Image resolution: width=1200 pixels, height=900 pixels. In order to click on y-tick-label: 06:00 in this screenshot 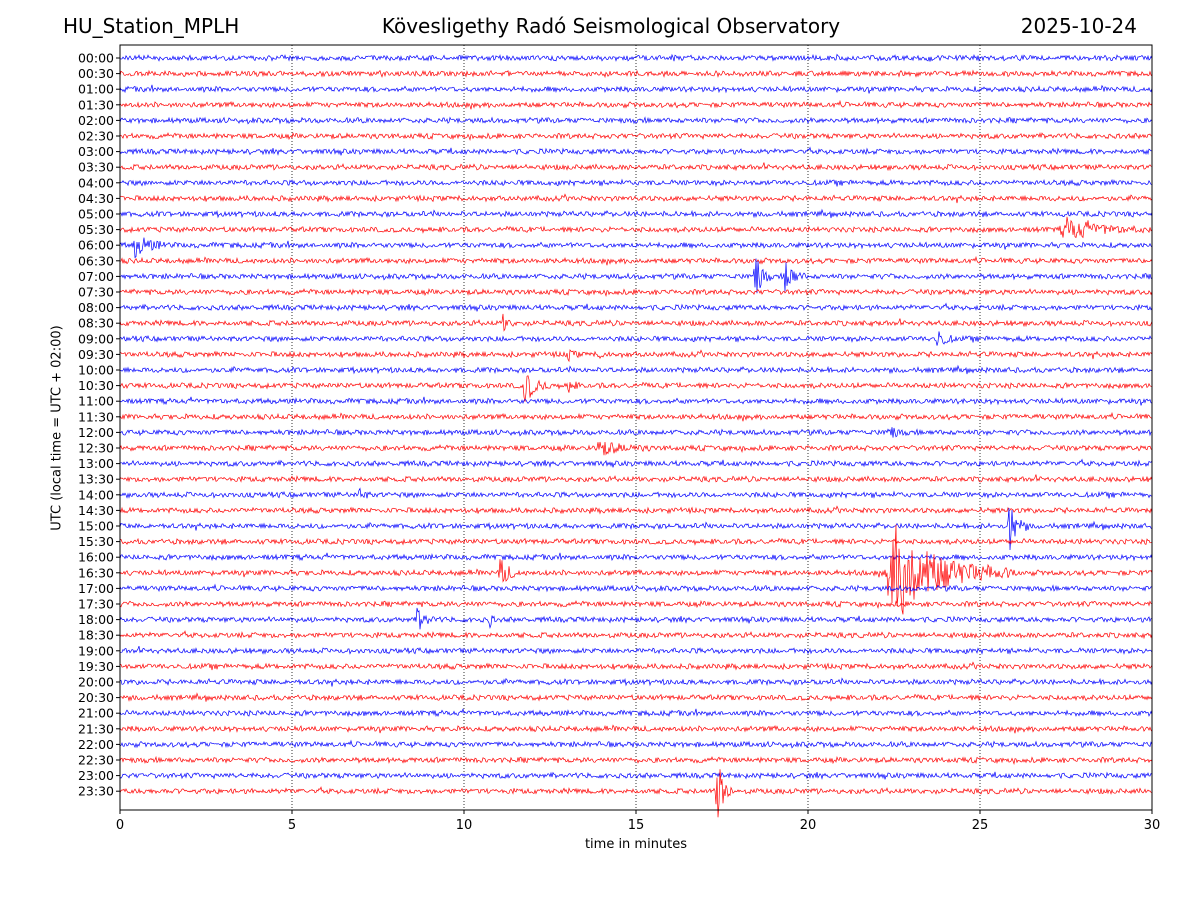, I will do `click(96, 245)`.